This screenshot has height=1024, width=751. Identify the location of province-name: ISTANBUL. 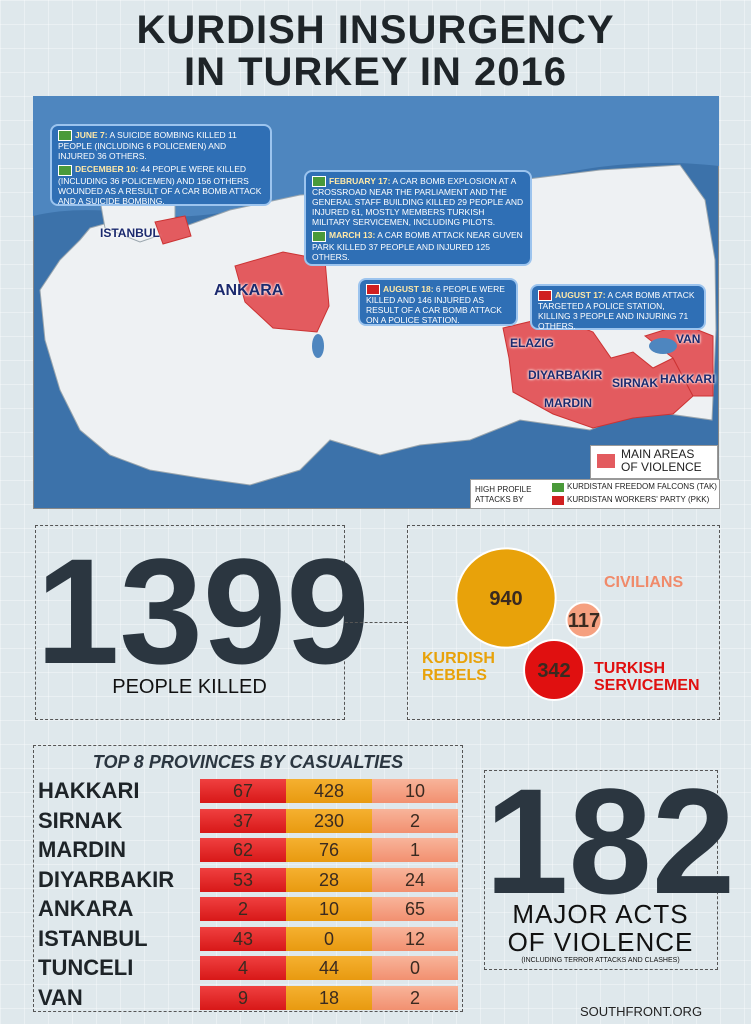
(93, 938).